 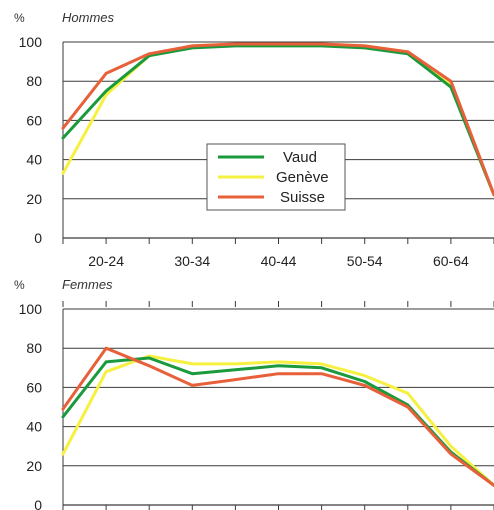 I want to click on hommes-y-tick-labels: 0 20 40 60 80 100, so click(x=31, y=140).